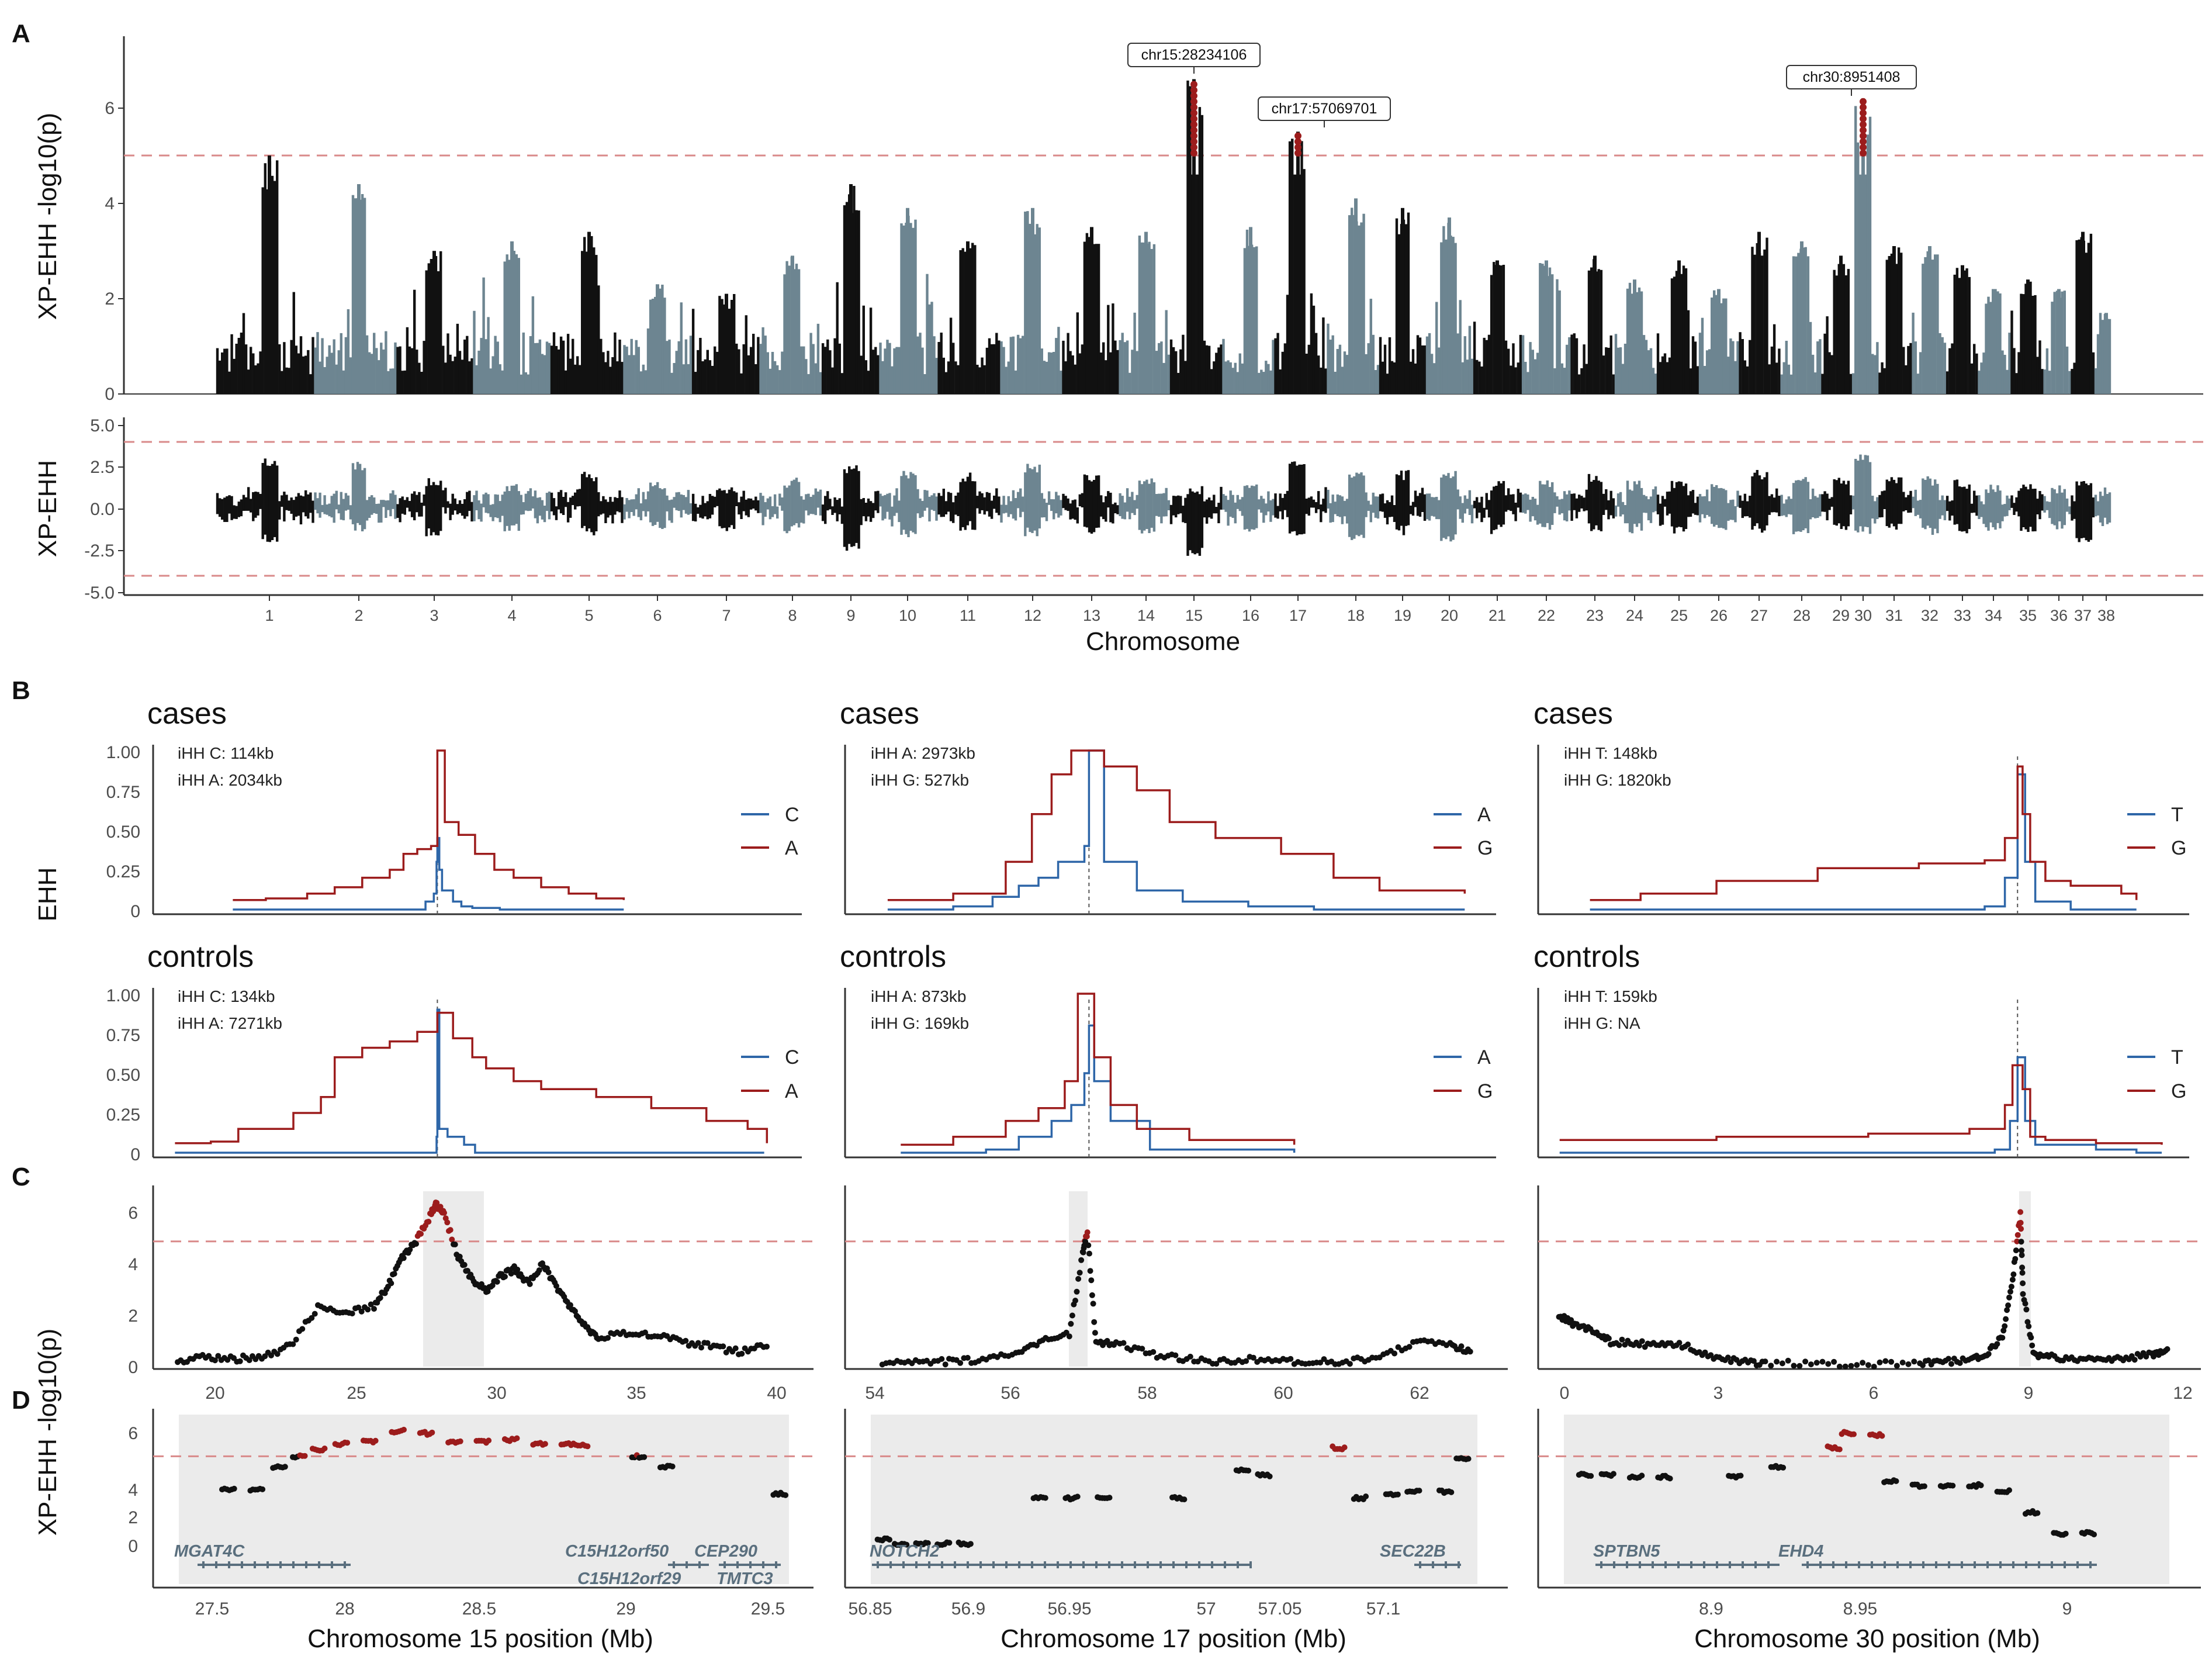 The height and width of the screenshot is (1663, 2212). What do you see at coordinates (1176, 830) in the screenshot?
I see `ehh-curve-cases-A` at bounding box center [1176, 830].